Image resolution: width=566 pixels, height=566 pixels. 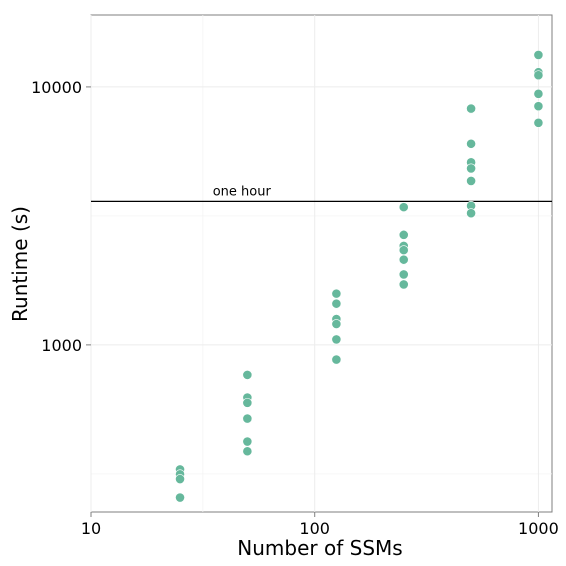 I want to click on y-tick-label: 10000, so click(x=56, y=87).